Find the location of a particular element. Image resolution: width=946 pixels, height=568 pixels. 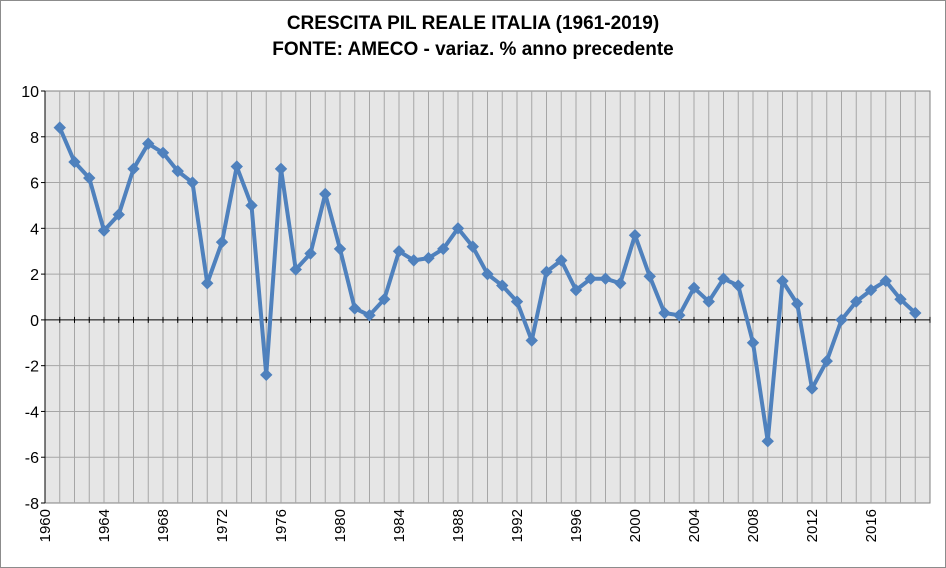

x-tick-label: 1972 is located at coordinates (222, 525).